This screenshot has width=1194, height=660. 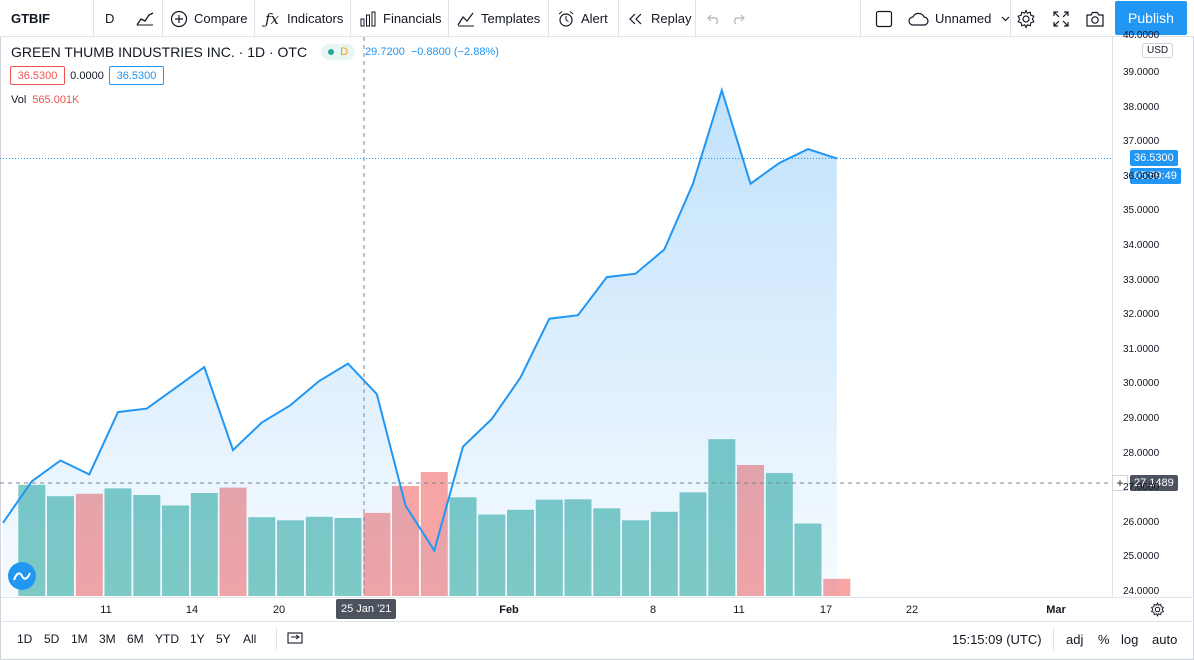 What do you see at coordinates (918, 19) in the screenshot?
I see `cloud-icon` at bounding box center [918, 19].